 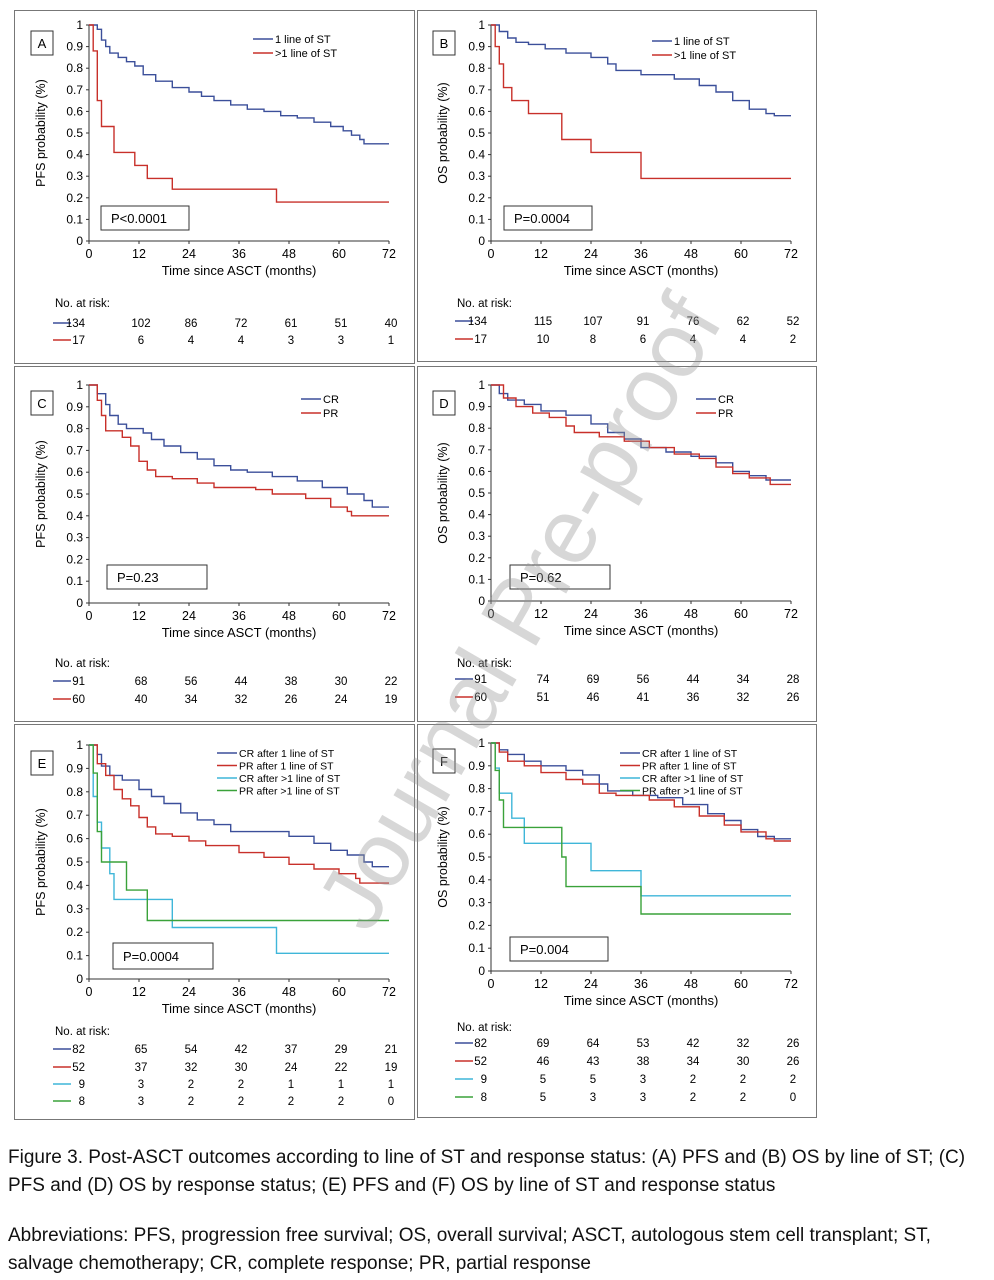 I want to click on risk-count: 51, so click(x=543, y=698).